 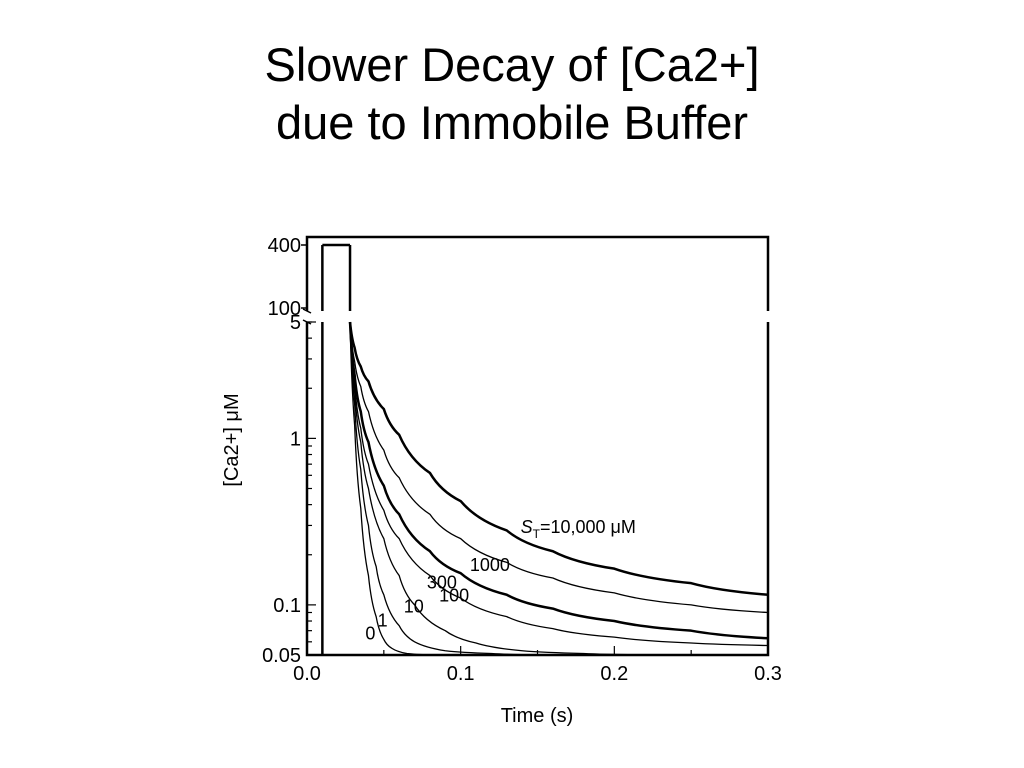 What do you see at coordinates (461, 674) in the screenshot?
I see `x-tick-label: 0.1` at bounding box center [461, 674].